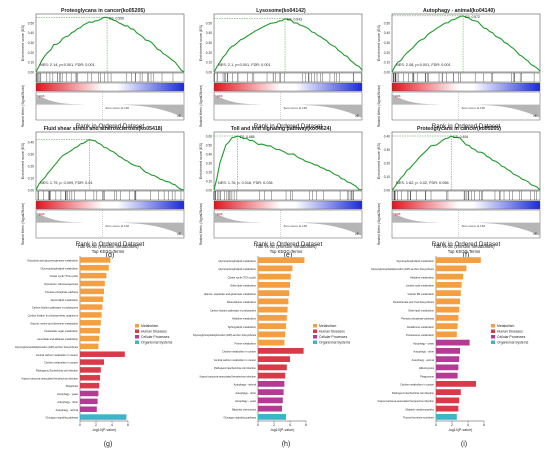 This screenshot has height=450, width=550. I want to click on bar-category-label: Carbon fixation pathways in prokaryotes, so click(233, 310).